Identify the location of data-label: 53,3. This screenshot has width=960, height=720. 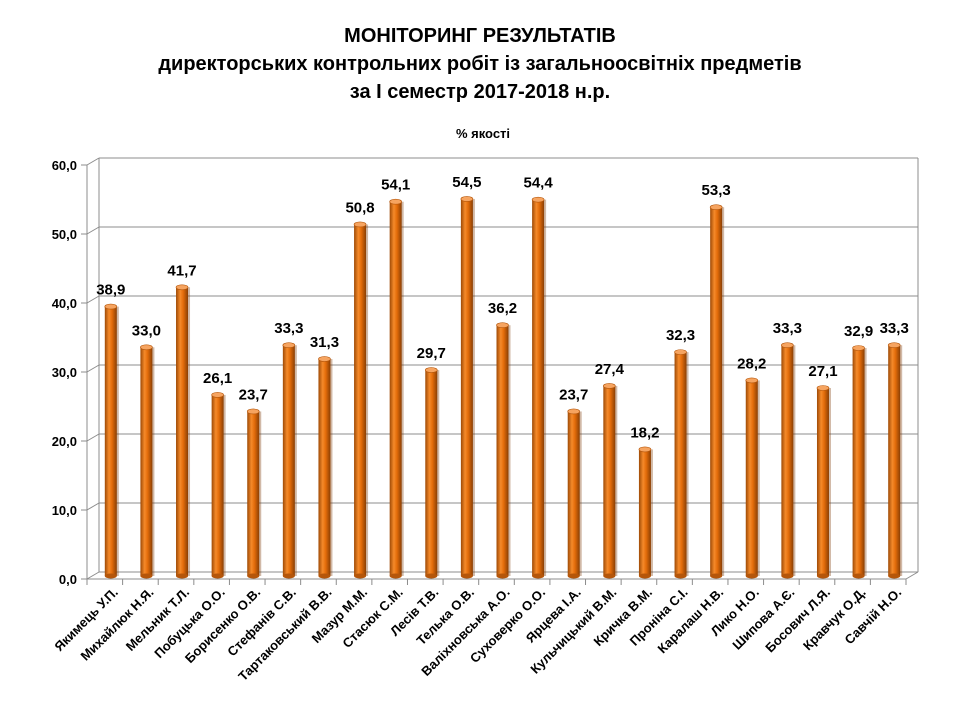
(716, 190).